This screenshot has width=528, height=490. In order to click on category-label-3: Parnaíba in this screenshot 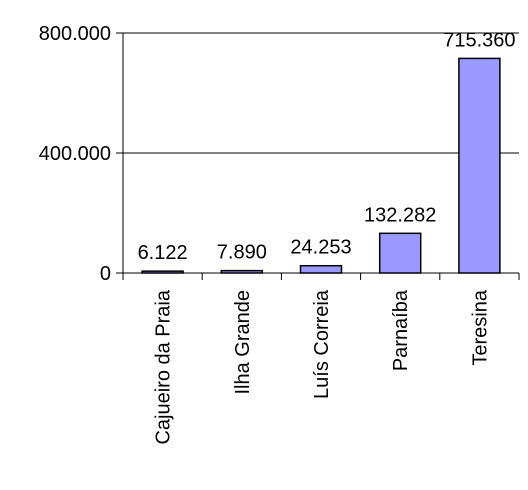, I will do `click(401, 330)`.